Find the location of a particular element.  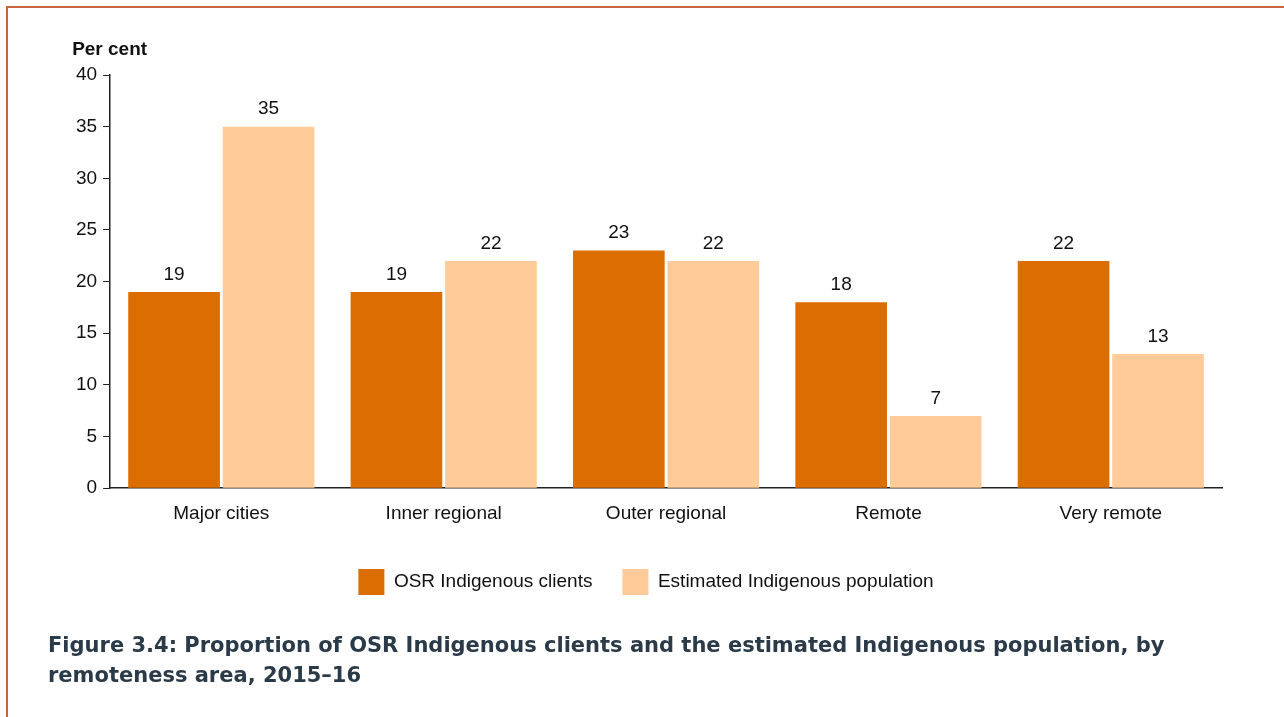

y-tick-label: 0 is located at coordinates (92, 487).